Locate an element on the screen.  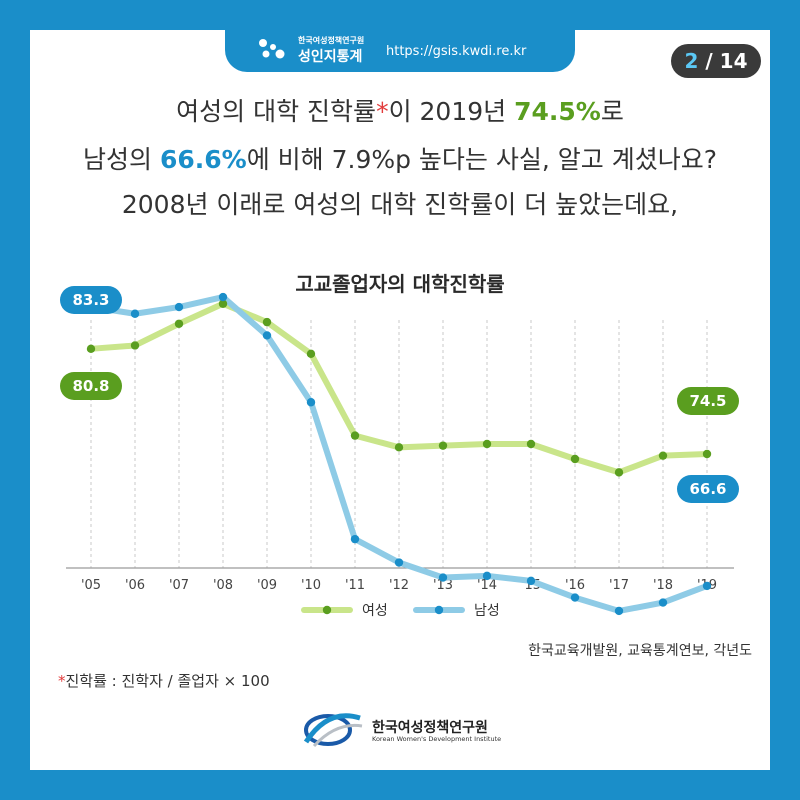
data-source: 한국교육개발원, 교육통계연보, 각년도 is located at coordinates (640, 651).